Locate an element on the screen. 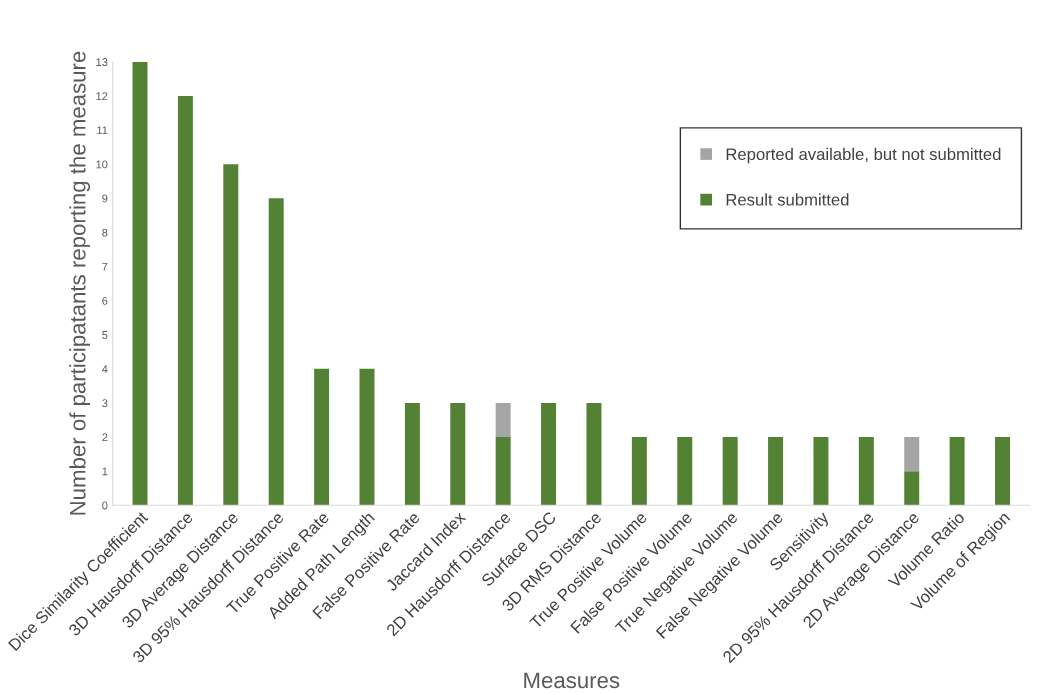 The height and width of the screenshot is (695, 1054). y-tick-label: 7 is located at coordinates (105, 266).